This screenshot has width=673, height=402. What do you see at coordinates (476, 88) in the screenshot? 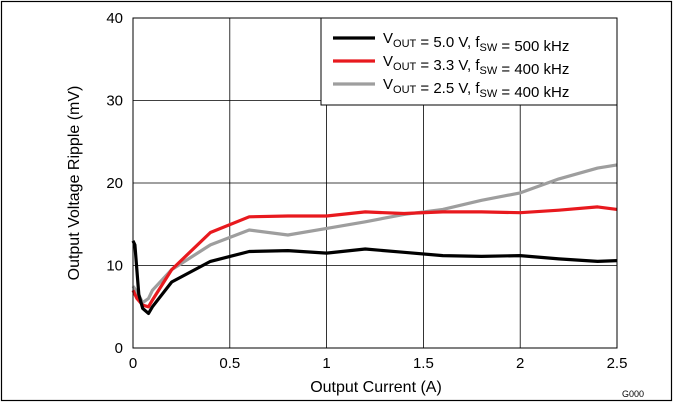
I see `legend-entry-3: VOUT = 2.5 V, fSW = 400 kHz` at bounding box center [476, 88].